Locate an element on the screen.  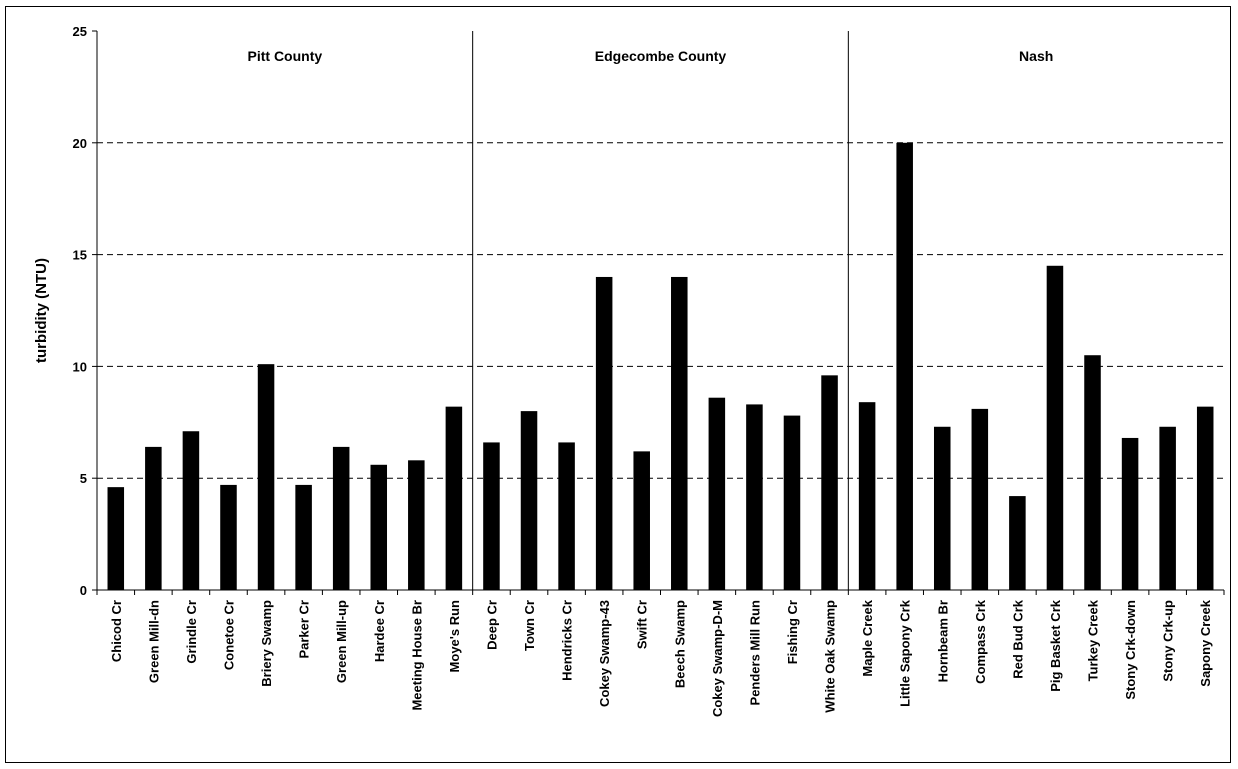
x-tick-label: Little Sapony Crk is located at coordinates (905, 653).